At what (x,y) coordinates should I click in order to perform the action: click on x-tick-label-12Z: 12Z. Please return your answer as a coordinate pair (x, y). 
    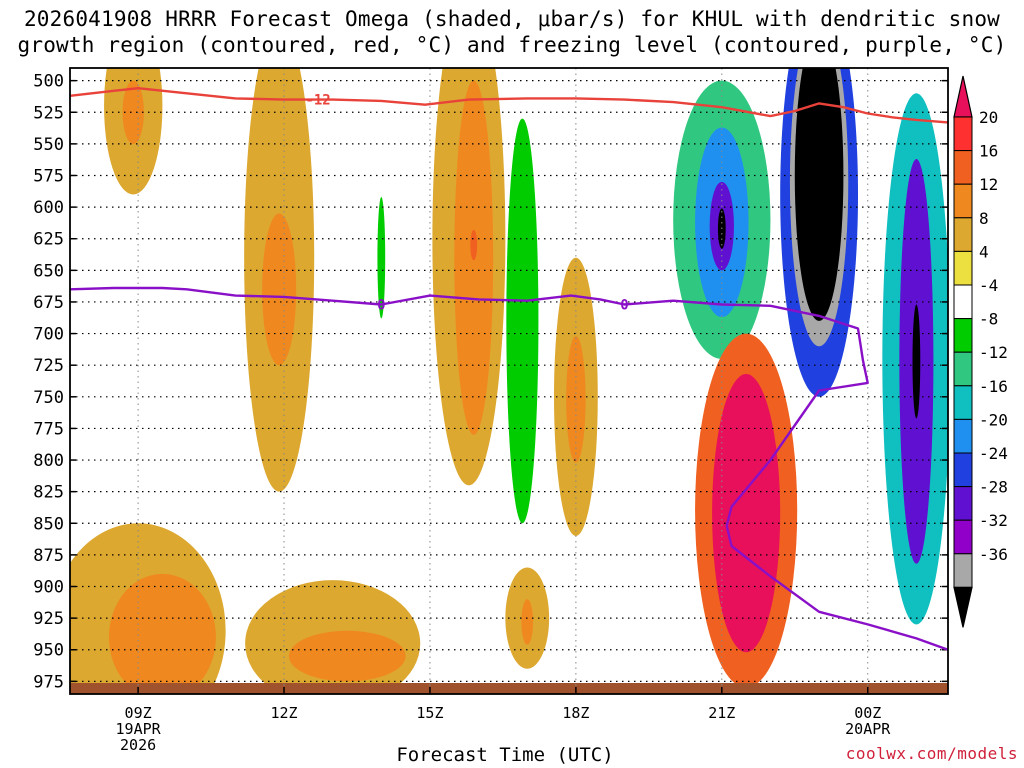
    Looking at the image, I should click on (283, 713).